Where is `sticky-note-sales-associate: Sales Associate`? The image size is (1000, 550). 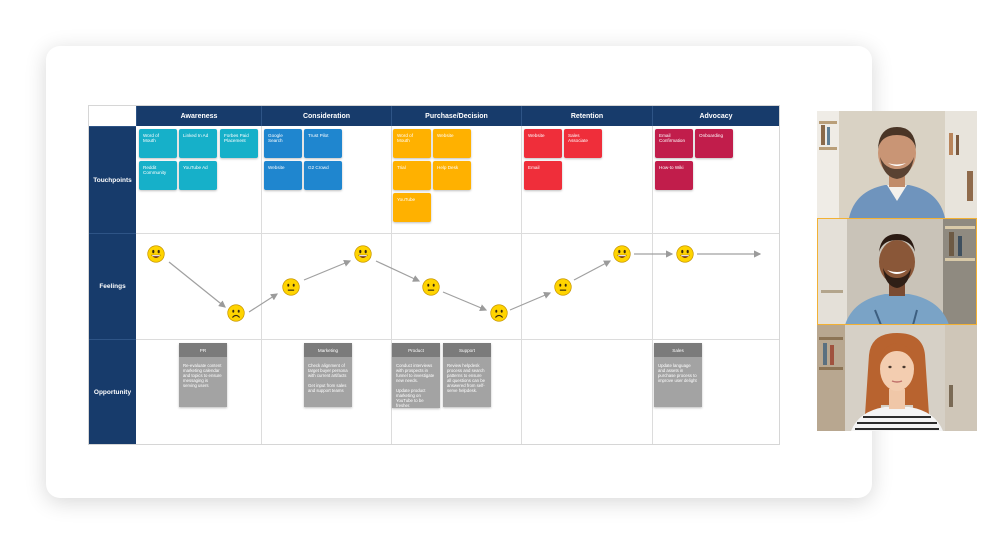
sticky-note-sales-associate: Sales Associate is located at coordinates (583, 143).